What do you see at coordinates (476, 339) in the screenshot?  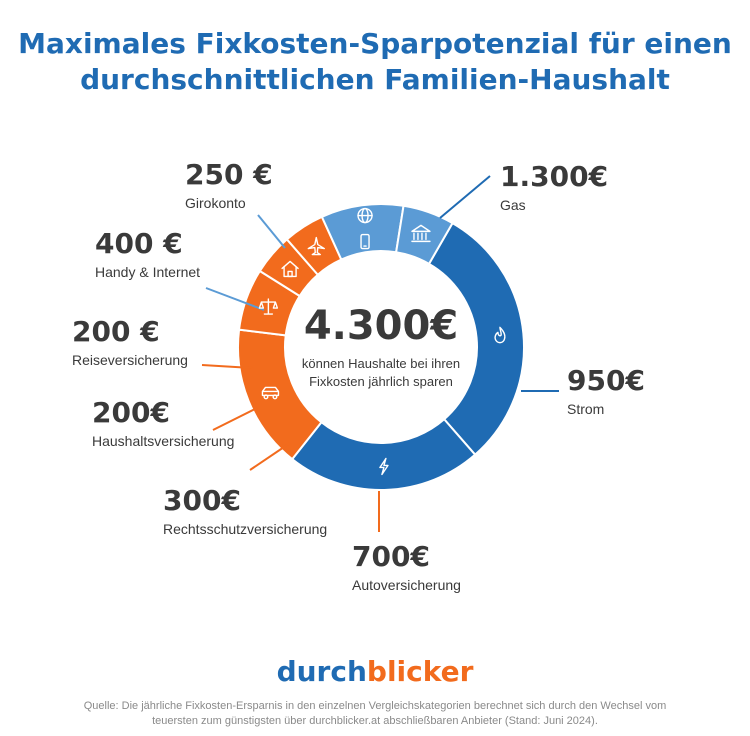 I see `donut-slice-gas` at bounding box center [476, 339].